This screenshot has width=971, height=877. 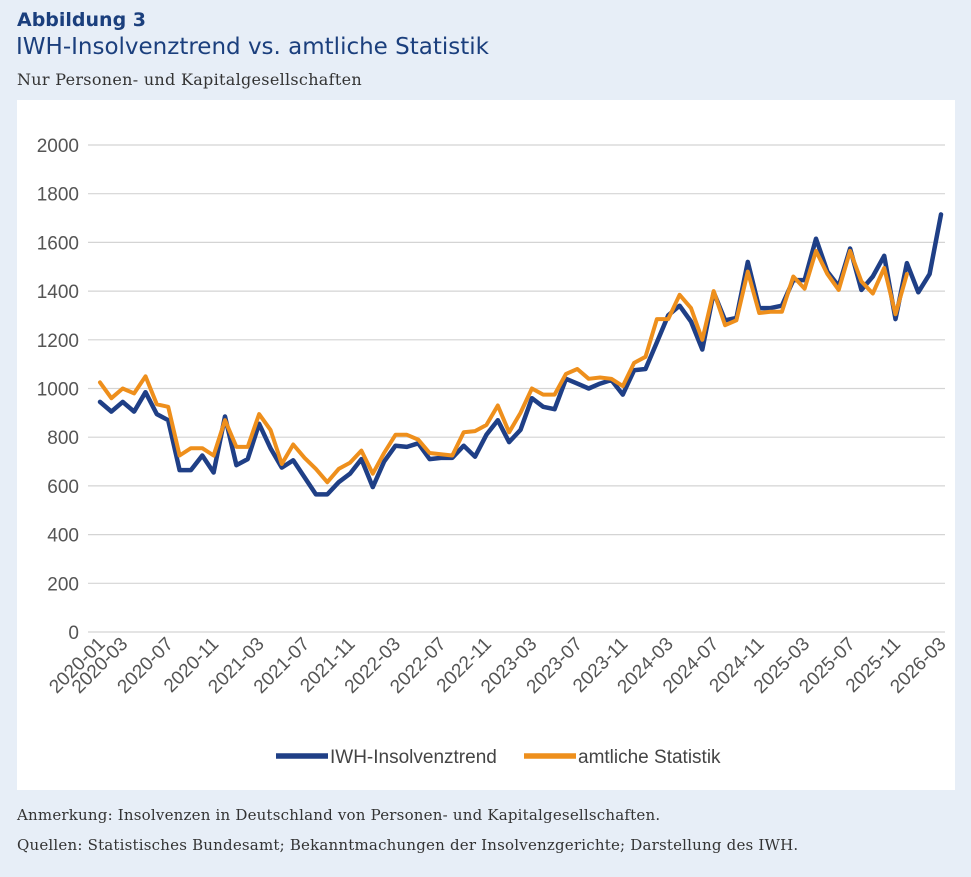 I want to click on y-tick-label: 1000, so click(x=58, y=390).